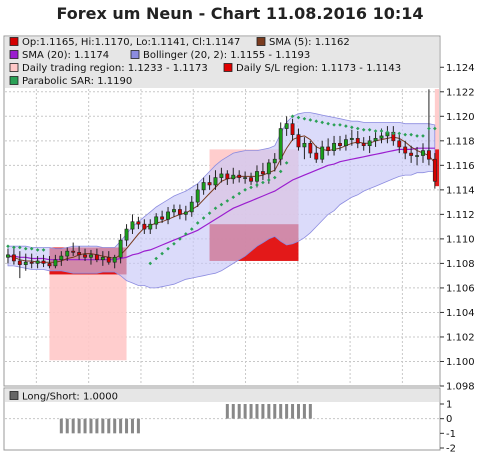  Describe the element at coordinates (460, 337) in the screenshot. I see `y-tick-label: 1.102` at that location.